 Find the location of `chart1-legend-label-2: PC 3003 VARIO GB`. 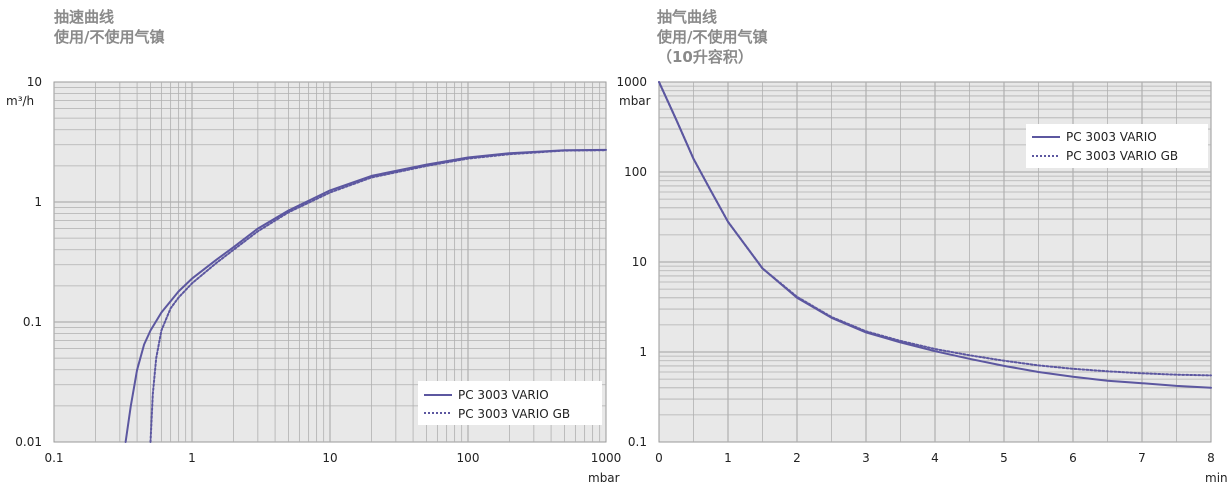

chart1-legend-label-2: PC 3003 VARIO GB is located at coordinates (514, 414).